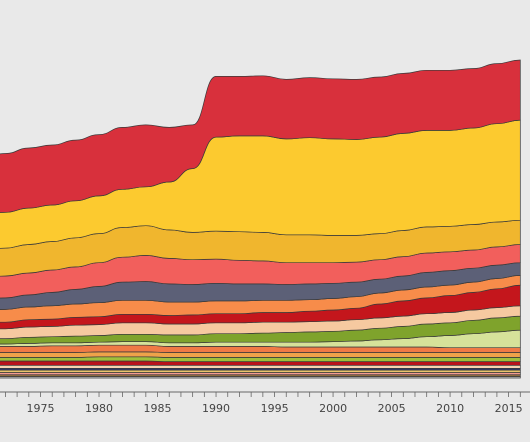  Describe the element at coordinates (275, 408) in the screenshot. I see `x-tick-label: 1995` at that location.